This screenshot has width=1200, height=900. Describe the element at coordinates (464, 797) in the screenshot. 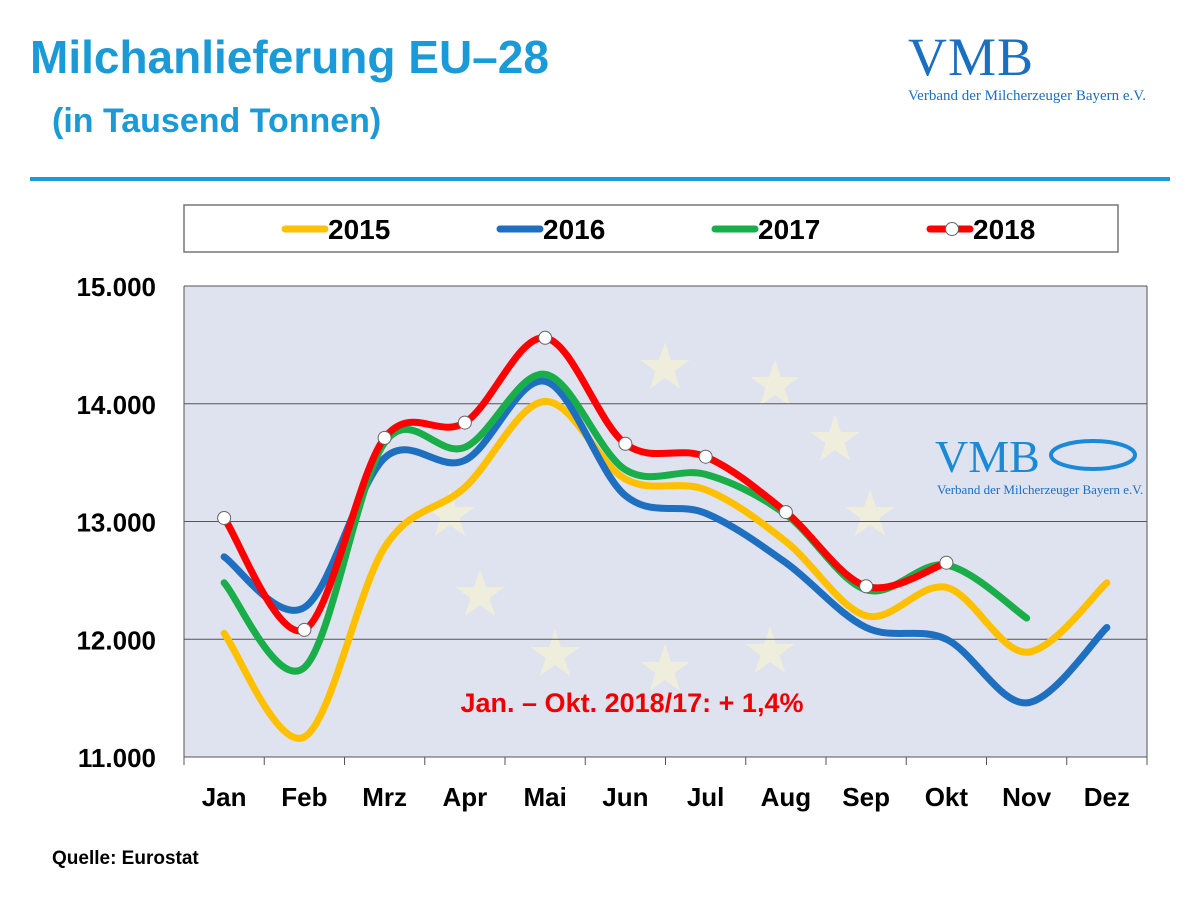

I see `x-tick-label: Apr` at that location.